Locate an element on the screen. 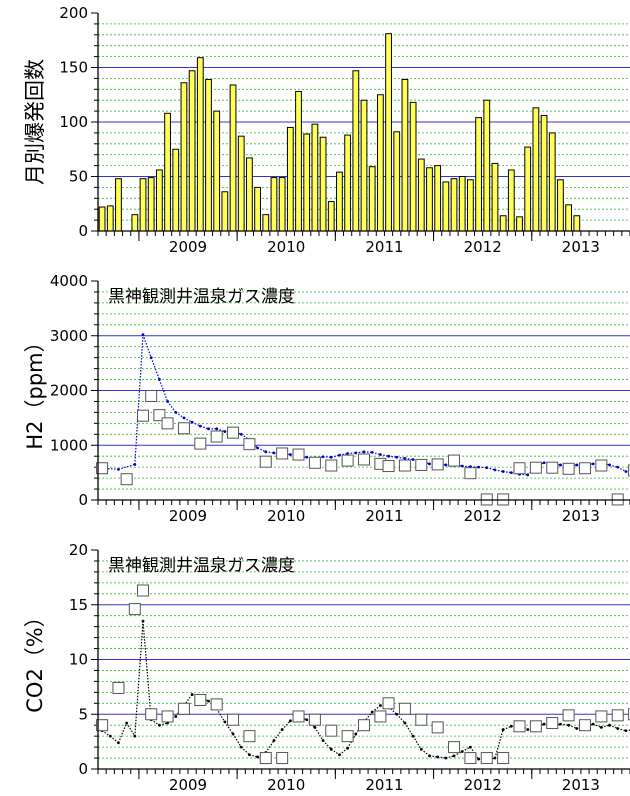  x-year-label: 2012 is located at coordinates (483, 785).